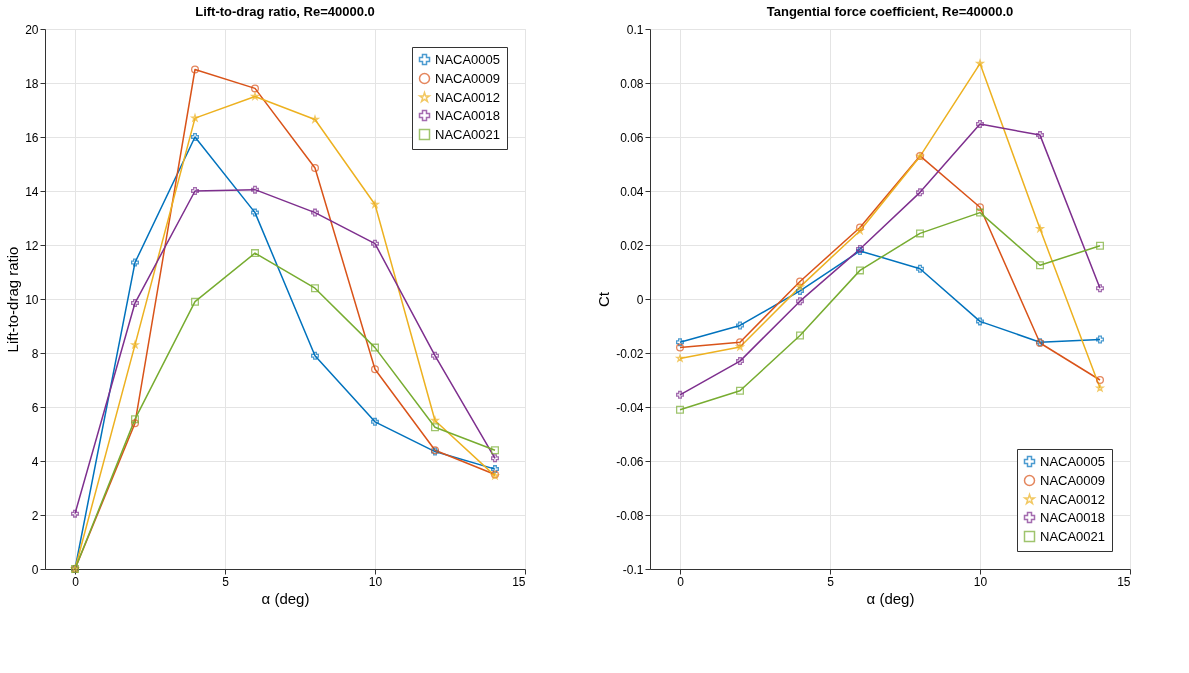 The height and width of the screenshot is (673, 1189). What do you see at coordinates (604, 299) in the screenshot?
I see `y-axis-title: Ct` at bounding box center [604, 299].